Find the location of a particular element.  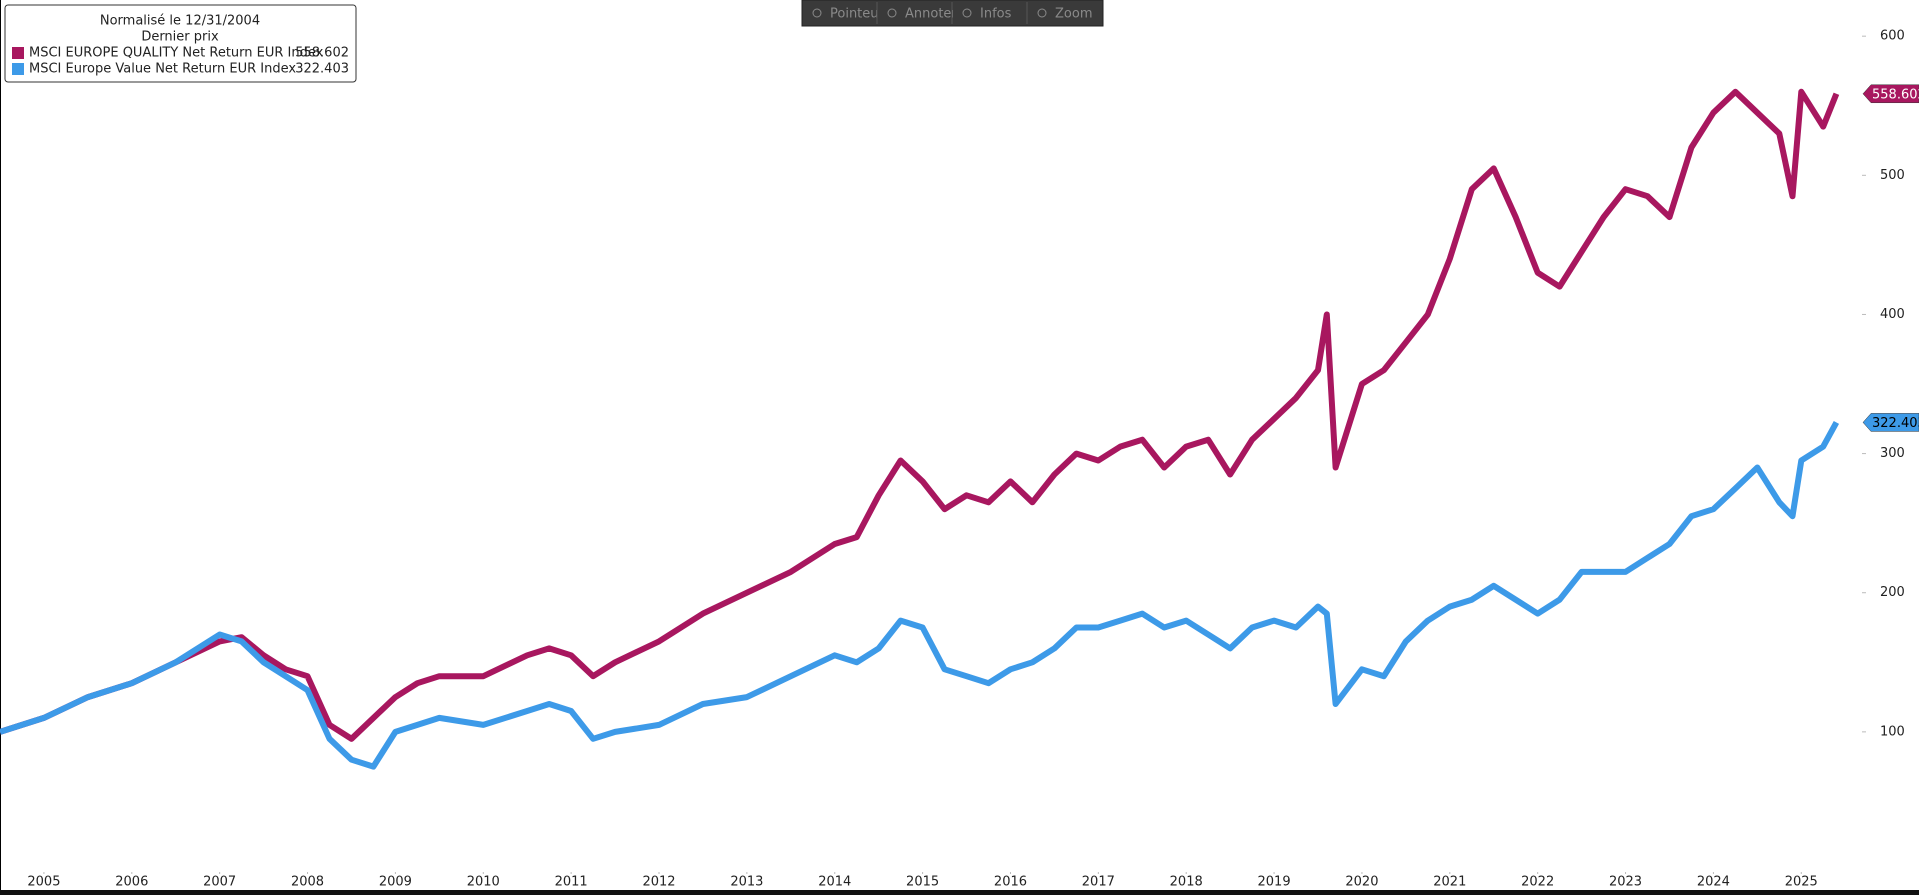

x-tick-label: 2018 is located at coordinates (1186, 882).